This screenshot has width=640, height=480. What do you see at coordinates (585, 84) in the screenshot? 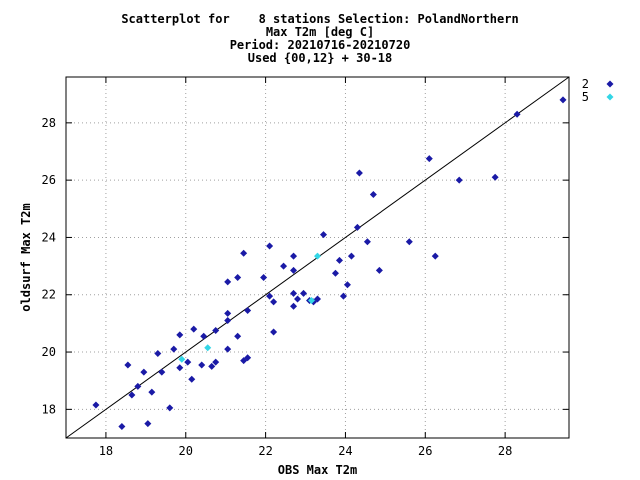
I see `legend-label-2: 2` at bounding box center [585, 84].